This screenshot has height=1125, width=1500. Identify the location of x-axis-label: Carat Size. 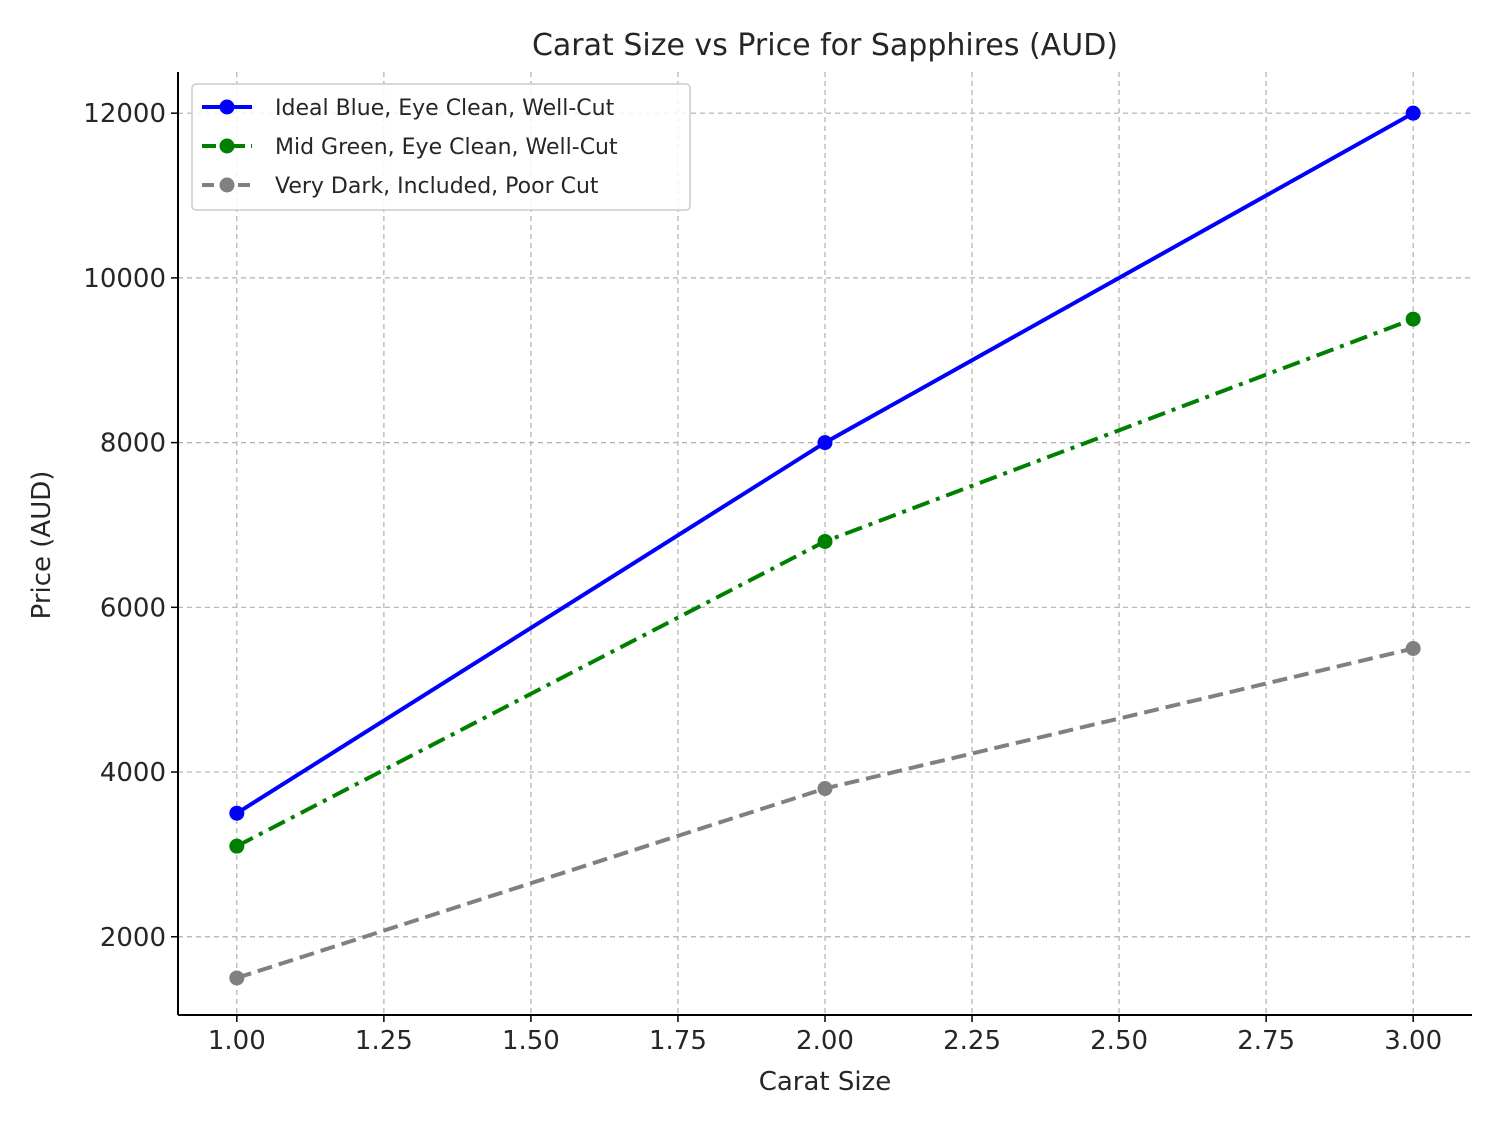
(825, 1082).